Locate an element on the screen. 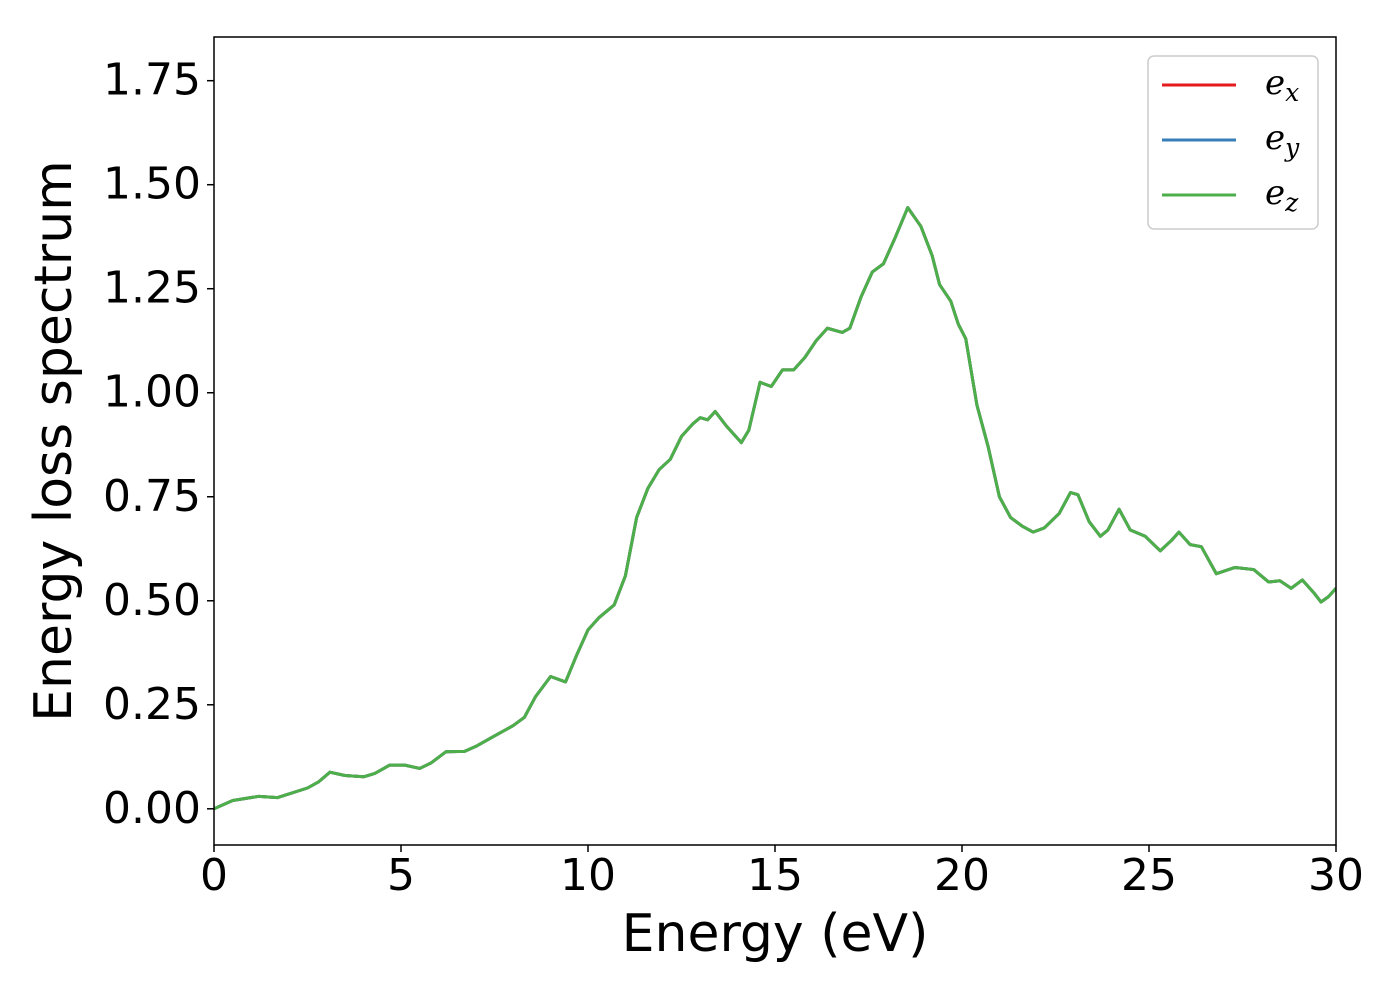  x-tick-label: 30 is located at coordinates (1336, 875).